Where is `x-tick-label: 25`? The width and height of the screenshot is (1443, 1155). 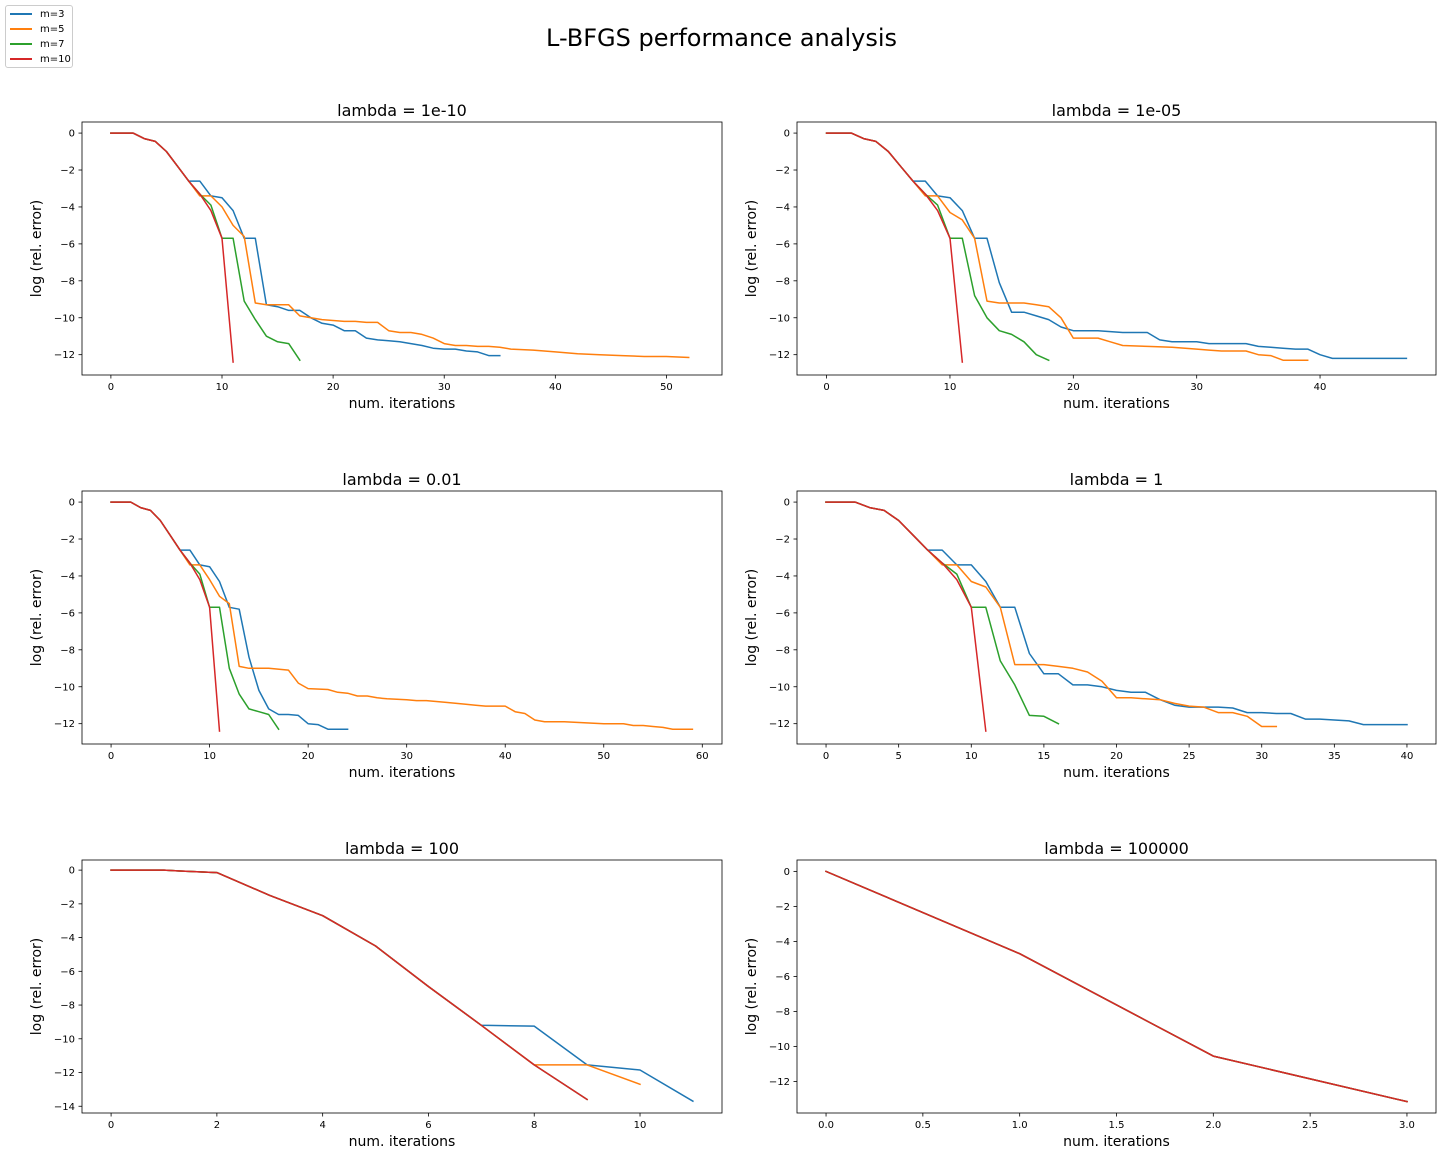
x-tick-label: 25 is located at coordinates (1189, 756).